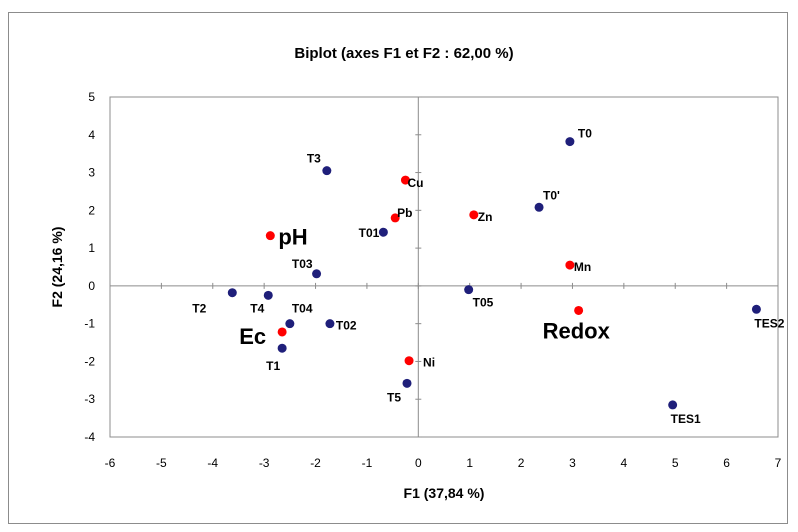  I want to click on point-label: Ni, so click(429, 363).